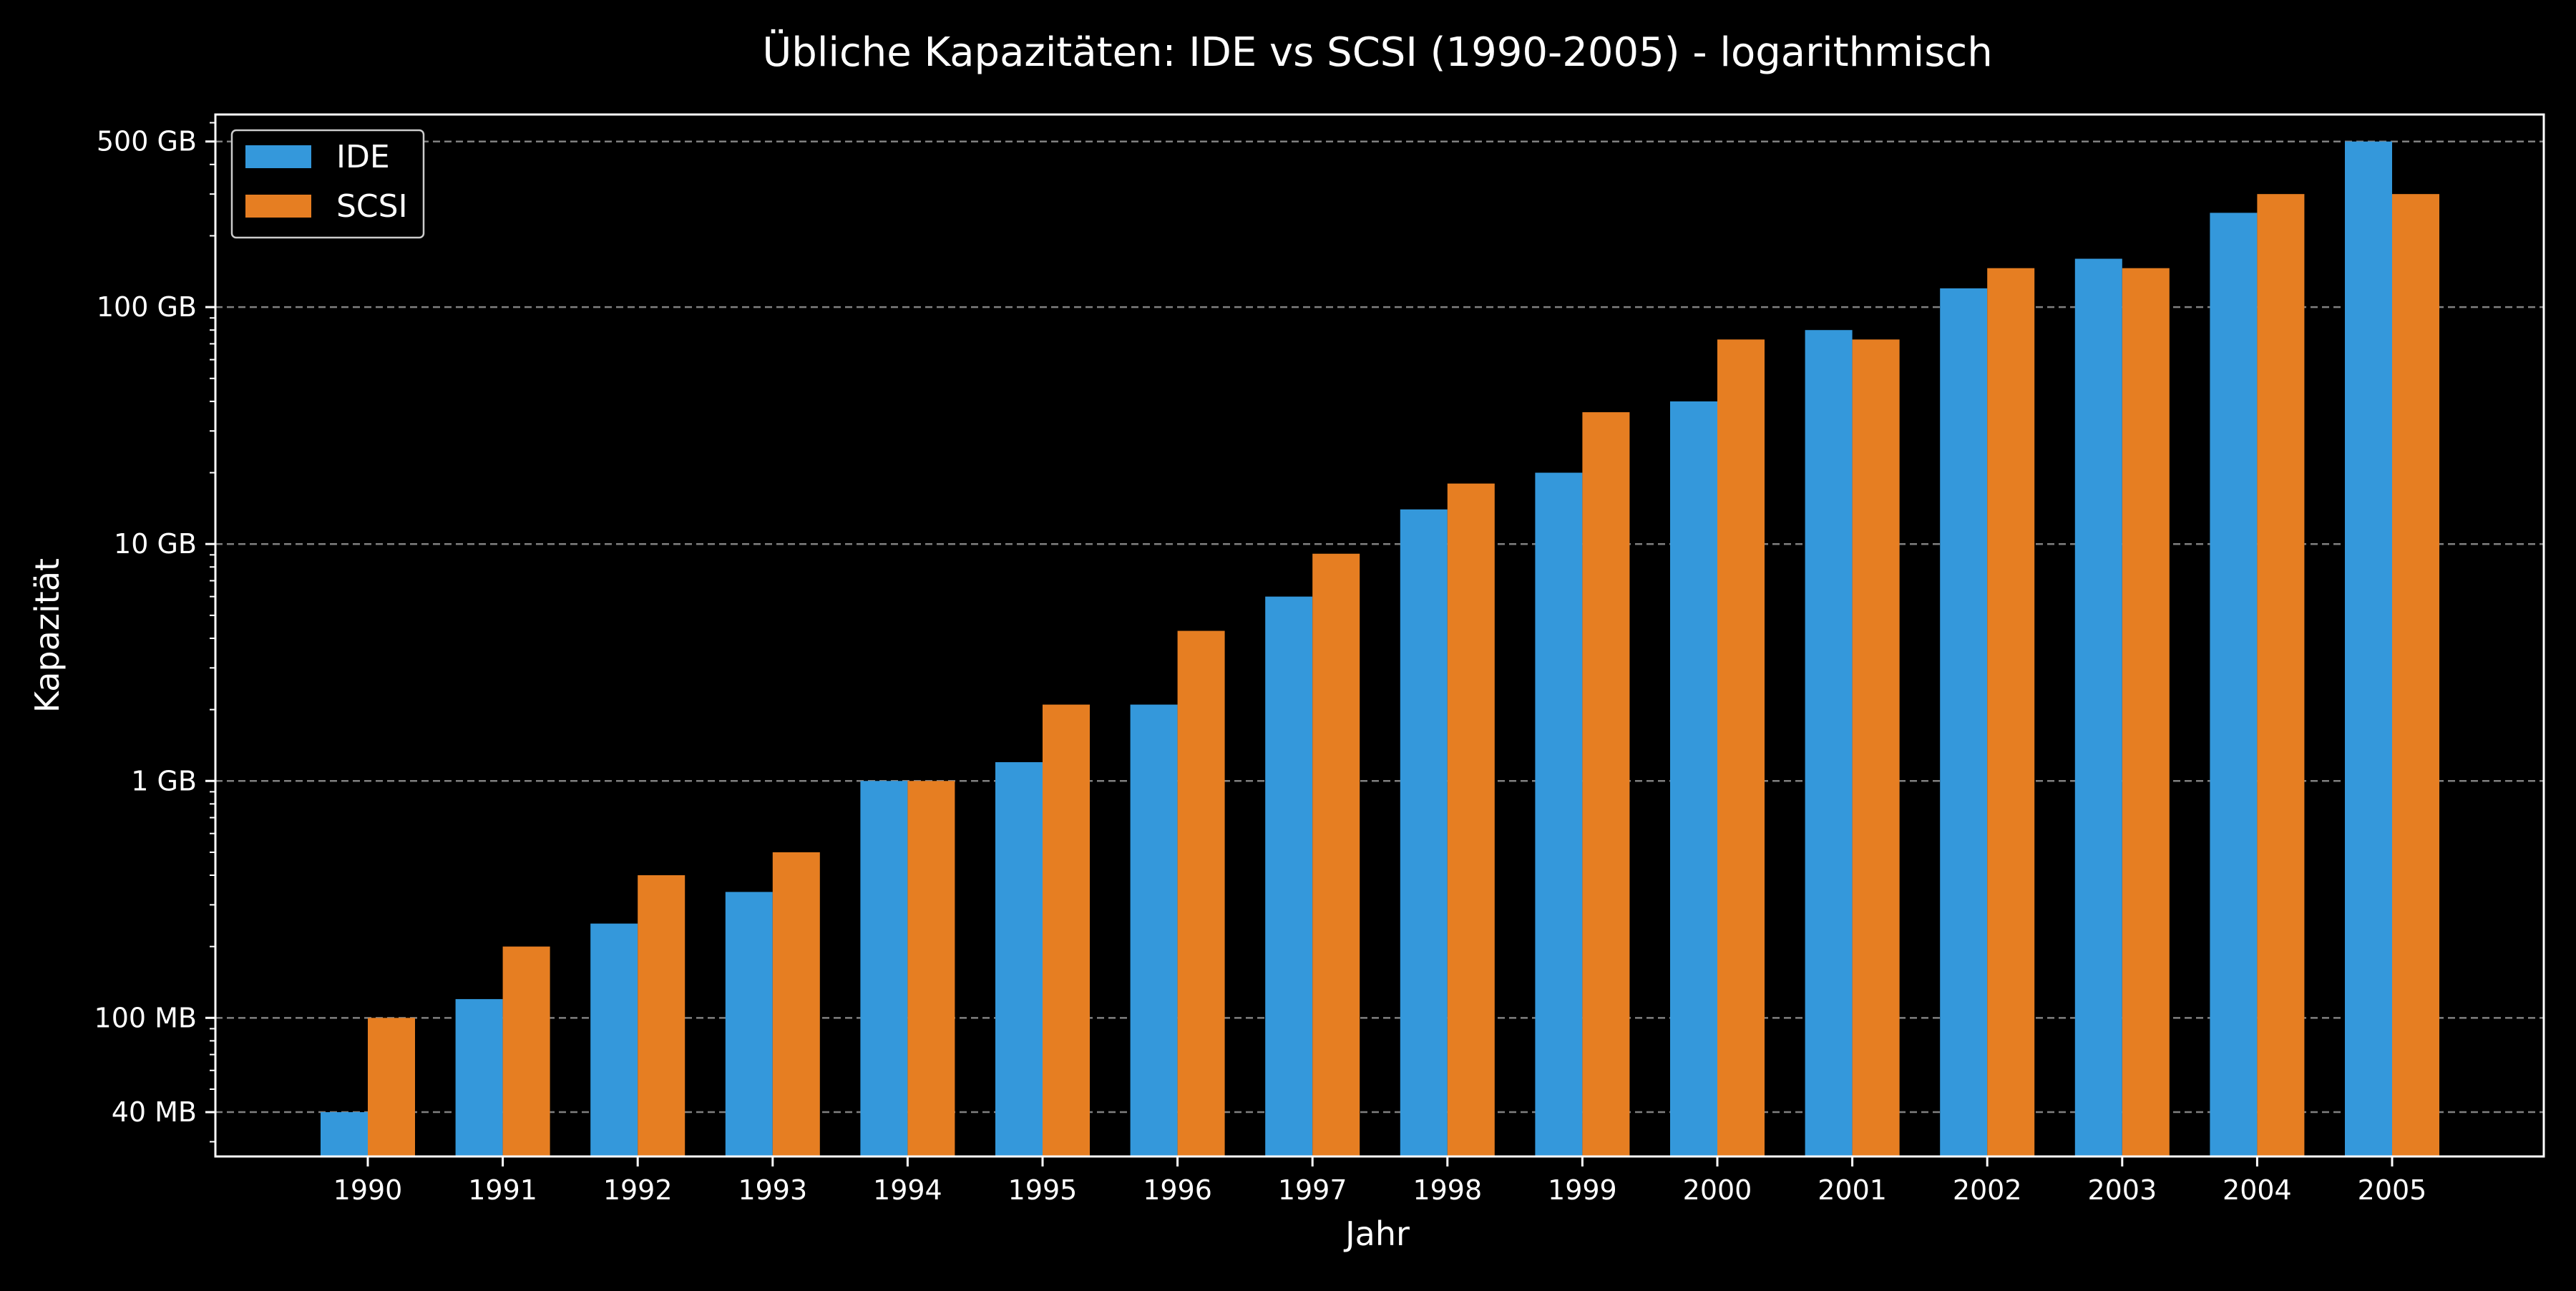 This screenshot has height=1291, width=2576. I want to click on legend-swatch-ide, so click(278, 156).